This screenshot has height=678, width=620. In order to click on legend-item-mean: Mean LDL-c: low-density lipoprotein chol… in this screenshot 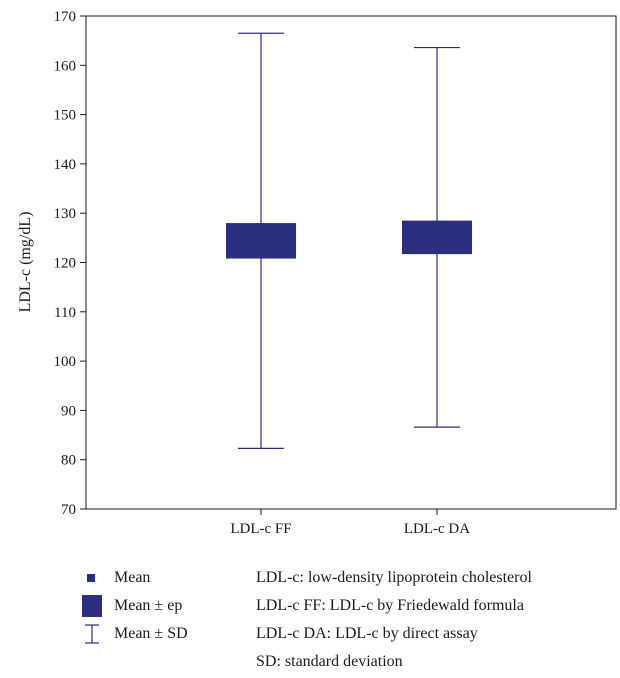, I will do `click(350, 578)`.